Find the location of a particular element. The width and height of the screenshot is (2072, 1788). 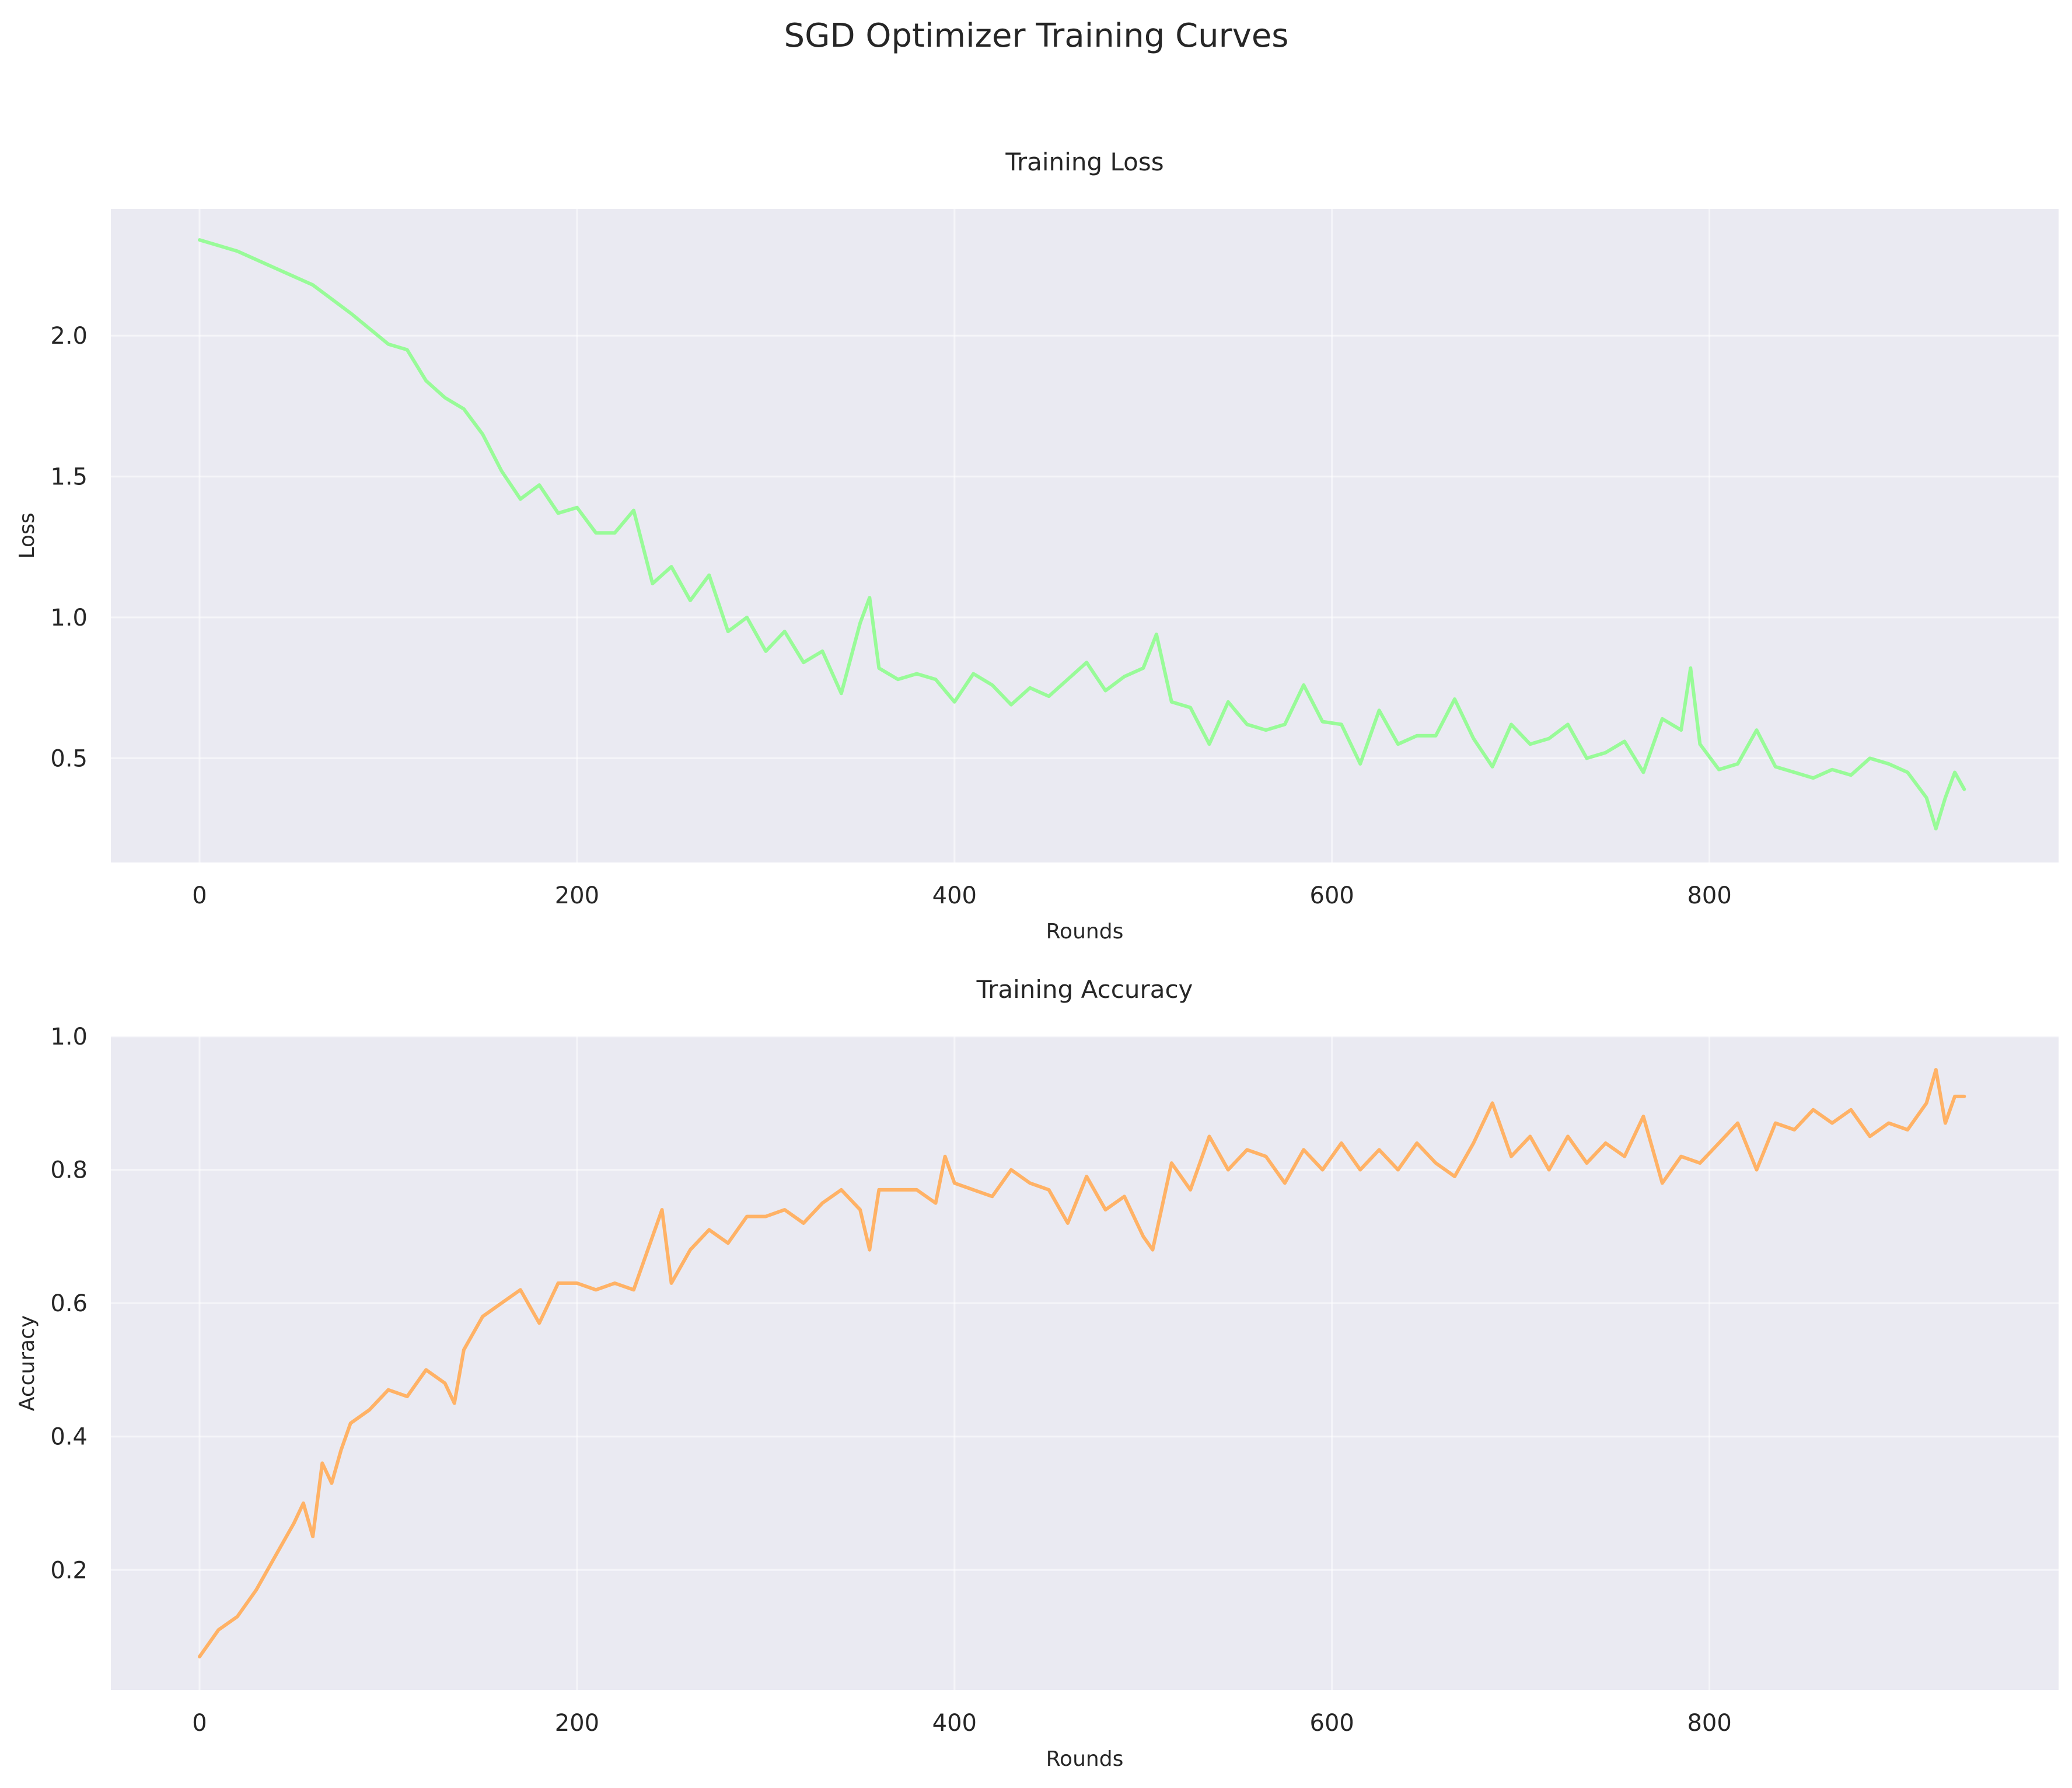

loss-x-tick-label: 600 is located at coordinates (1332, 895).